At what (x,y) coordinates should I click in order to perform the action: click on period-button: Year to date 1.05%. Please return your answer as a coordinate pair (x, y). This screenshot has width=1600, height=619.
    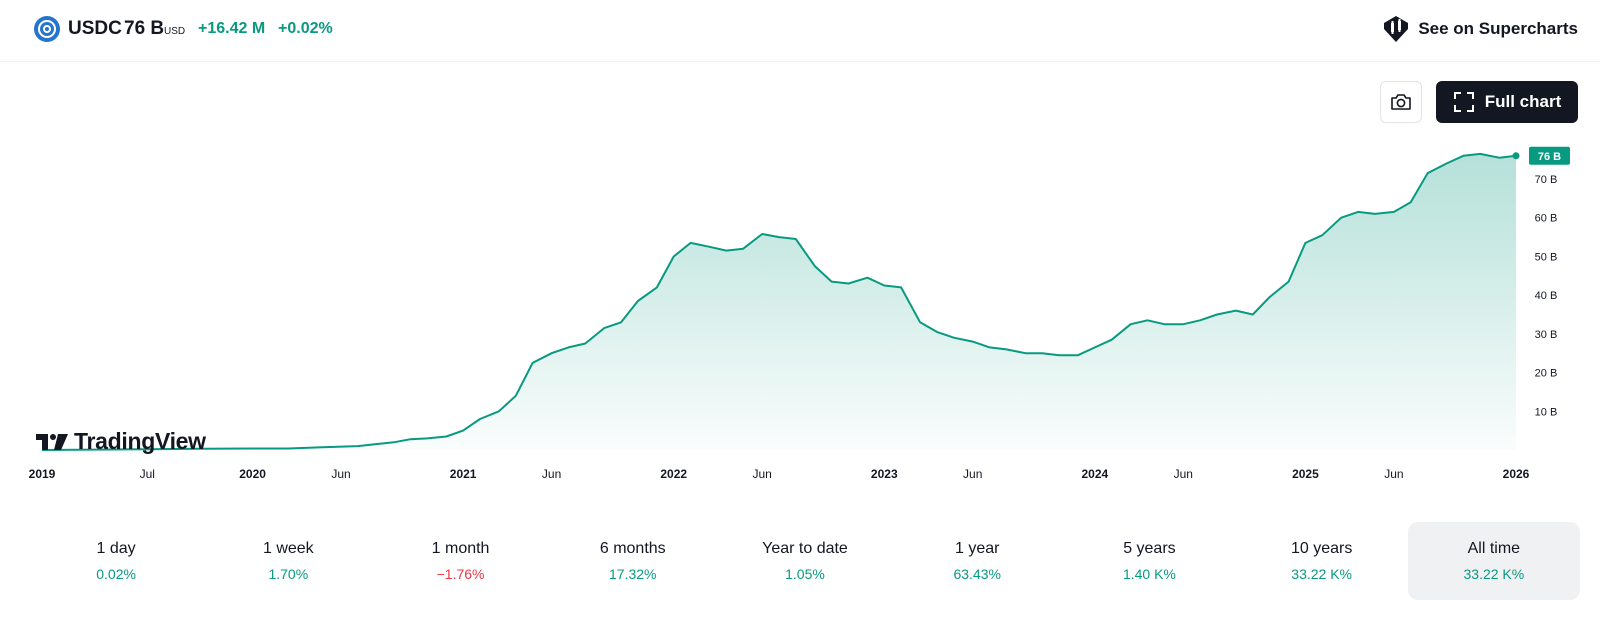
    Looking at the image, I should click on (805, 561).